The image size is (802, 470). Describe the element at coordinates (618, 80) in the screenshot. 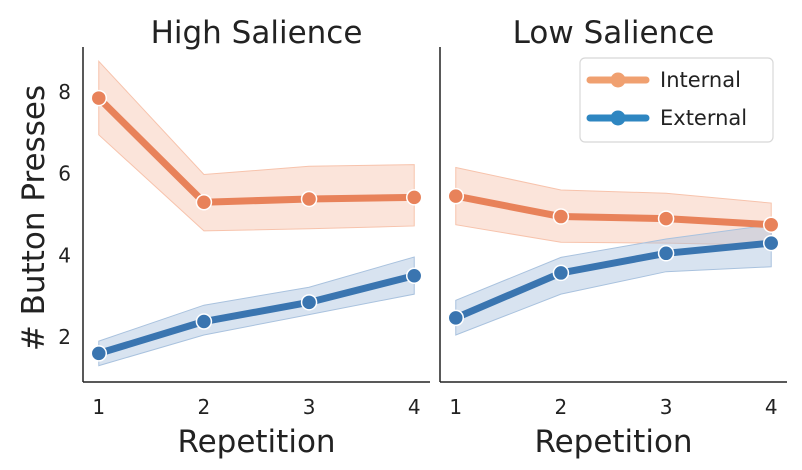

I see `legend-marker-internal` at that location.